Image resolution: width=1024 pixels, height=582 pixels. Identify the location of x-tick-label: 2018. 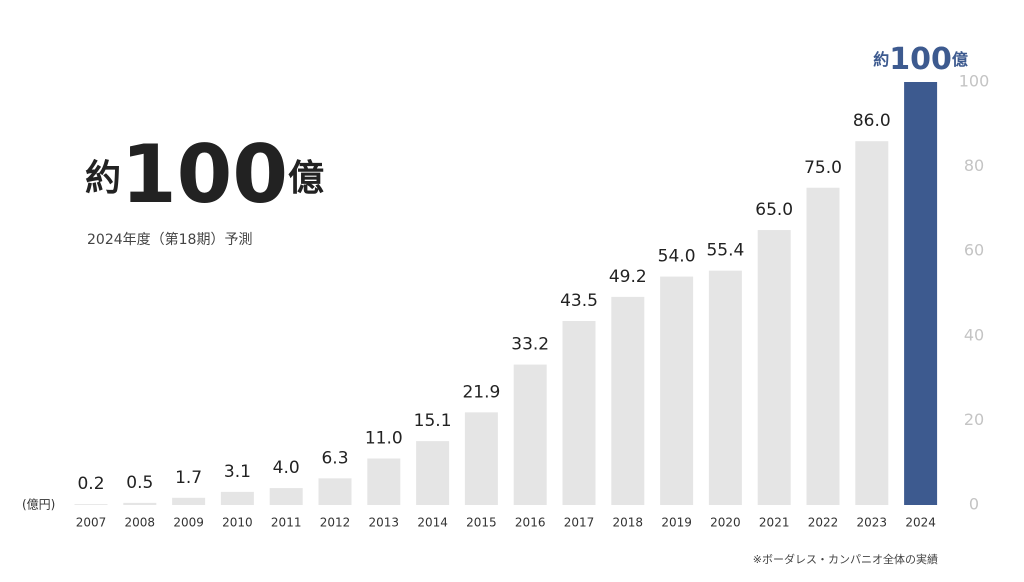
(628, 523).